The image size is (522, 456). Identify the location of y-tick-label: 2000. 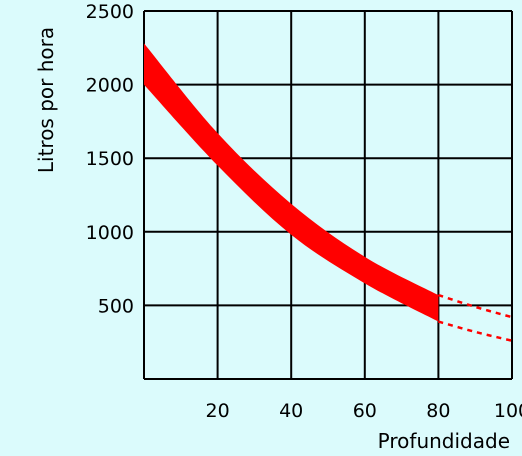
(110, 86).